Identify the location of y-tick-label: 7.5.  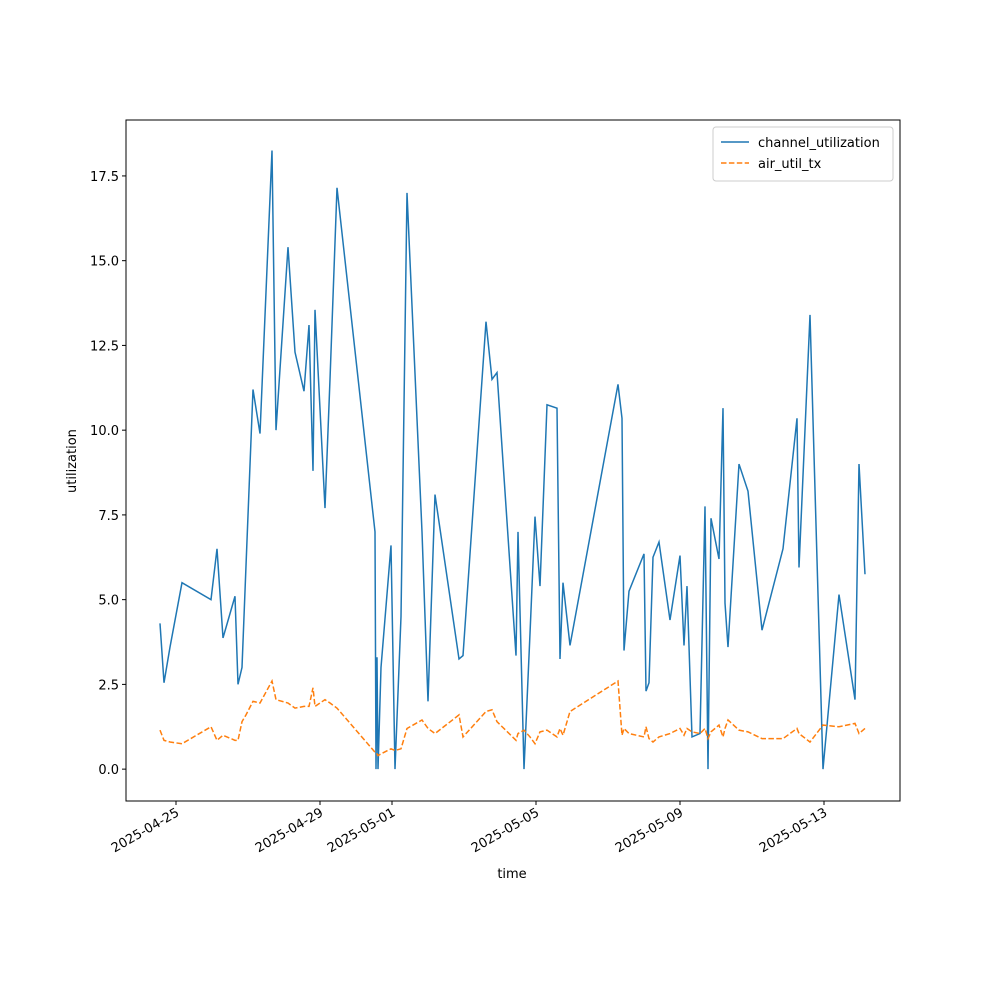
(108, 516).